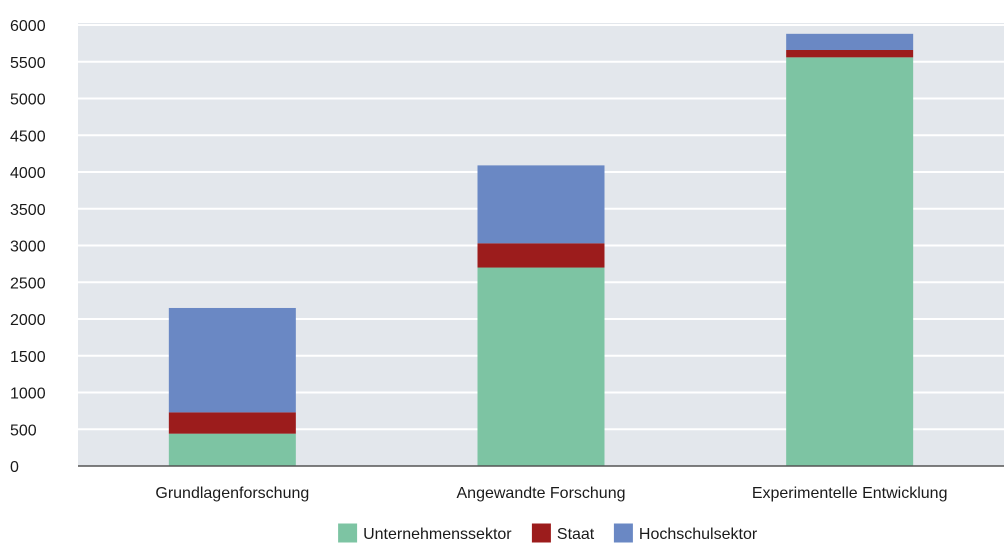 This screenshot has height=555, width=1004. I want to click on legend: Unternehmenssektor Staat Hochschulsektor, so click(548, 533).